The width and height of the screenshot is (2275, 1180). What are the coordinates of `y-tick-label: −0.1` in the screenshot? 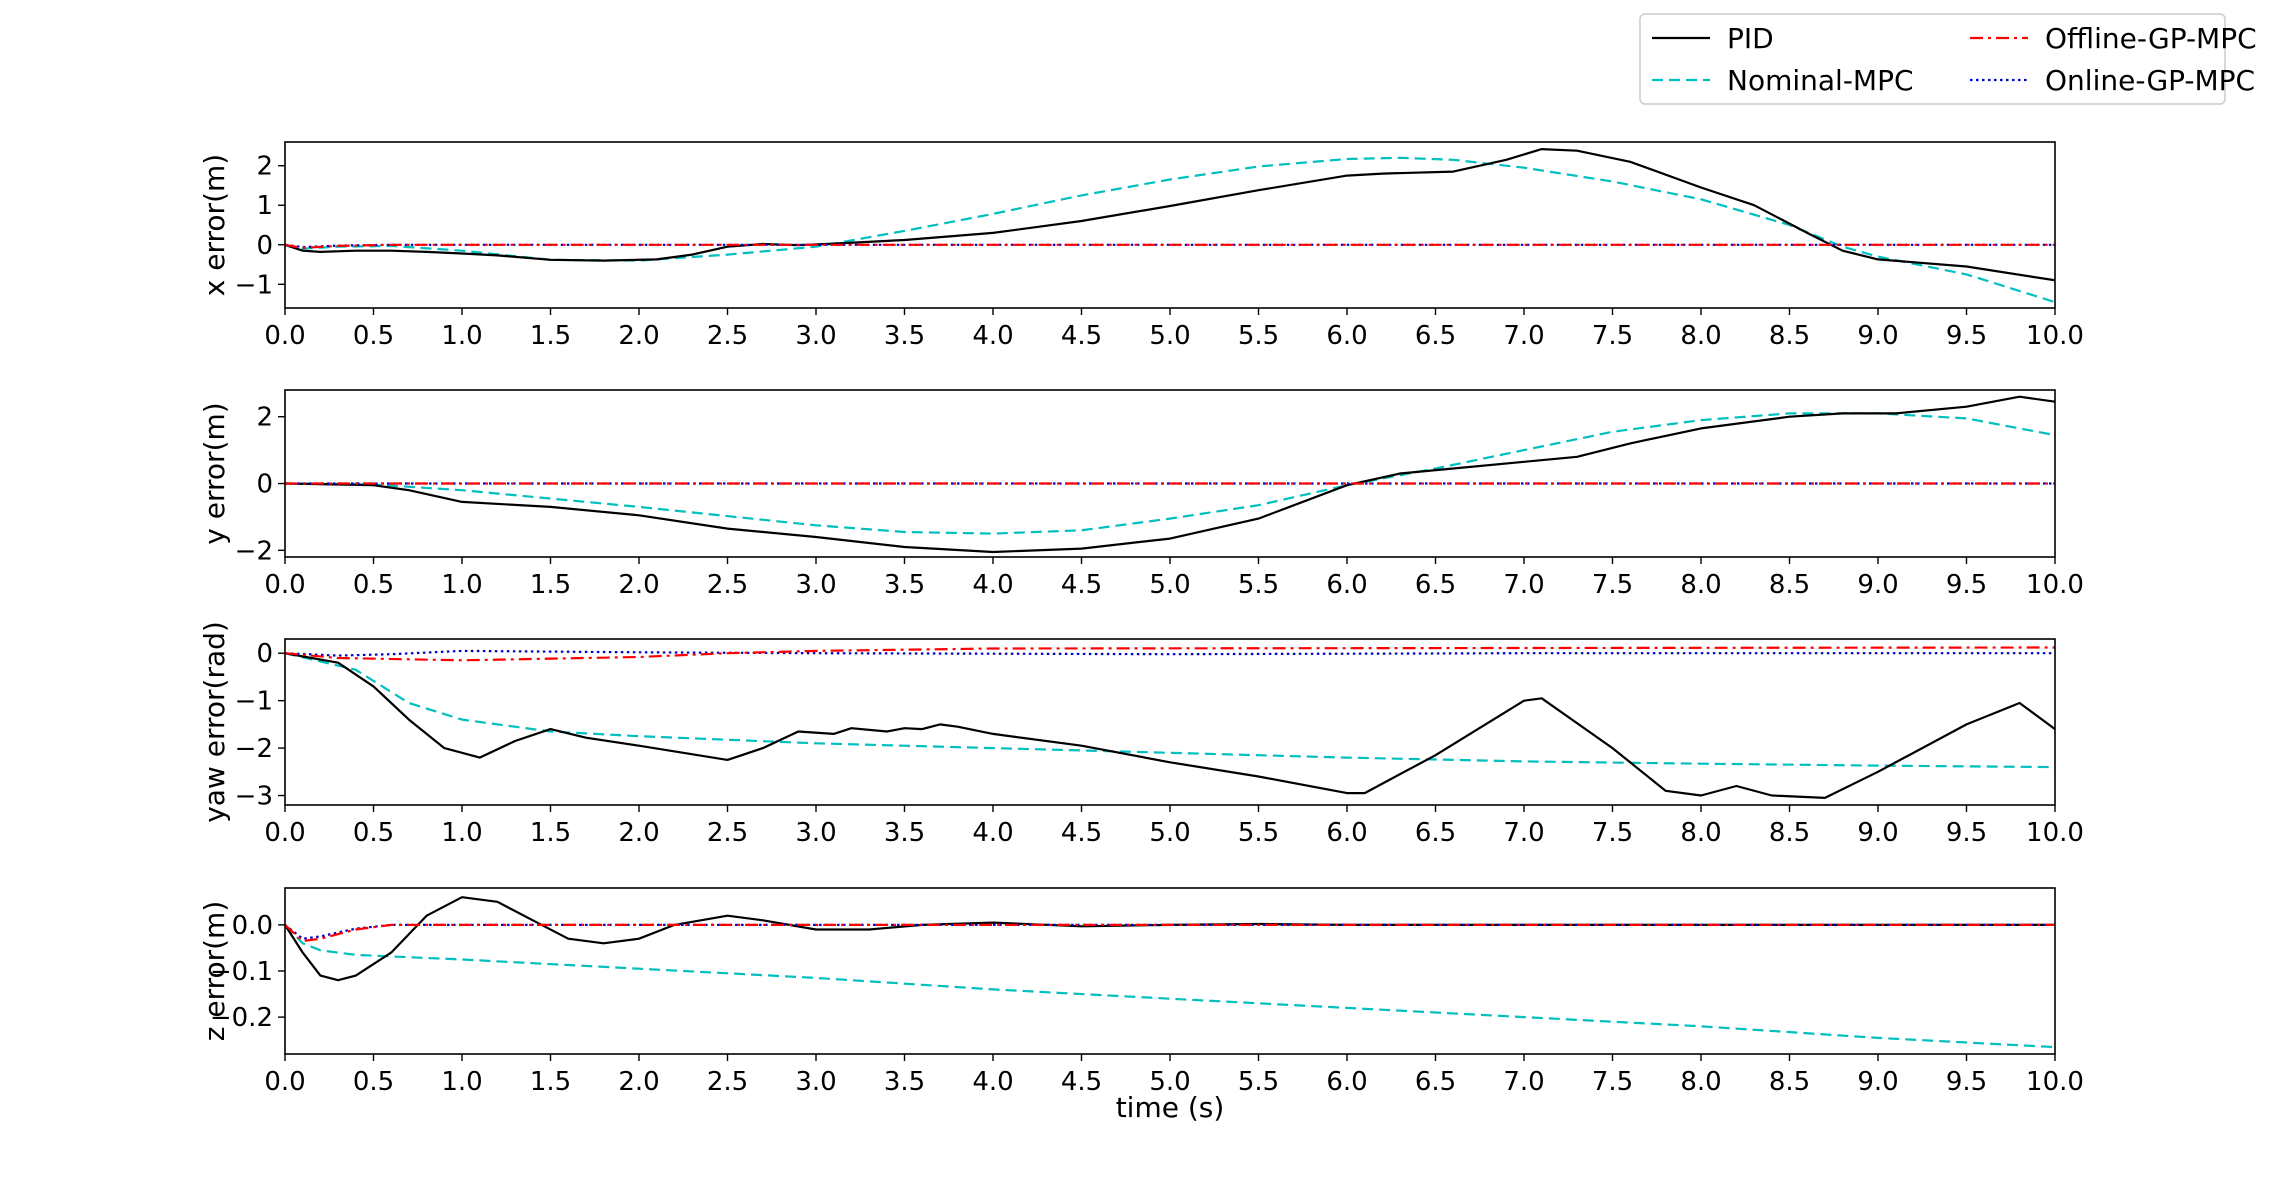 It's located at (241, 972).